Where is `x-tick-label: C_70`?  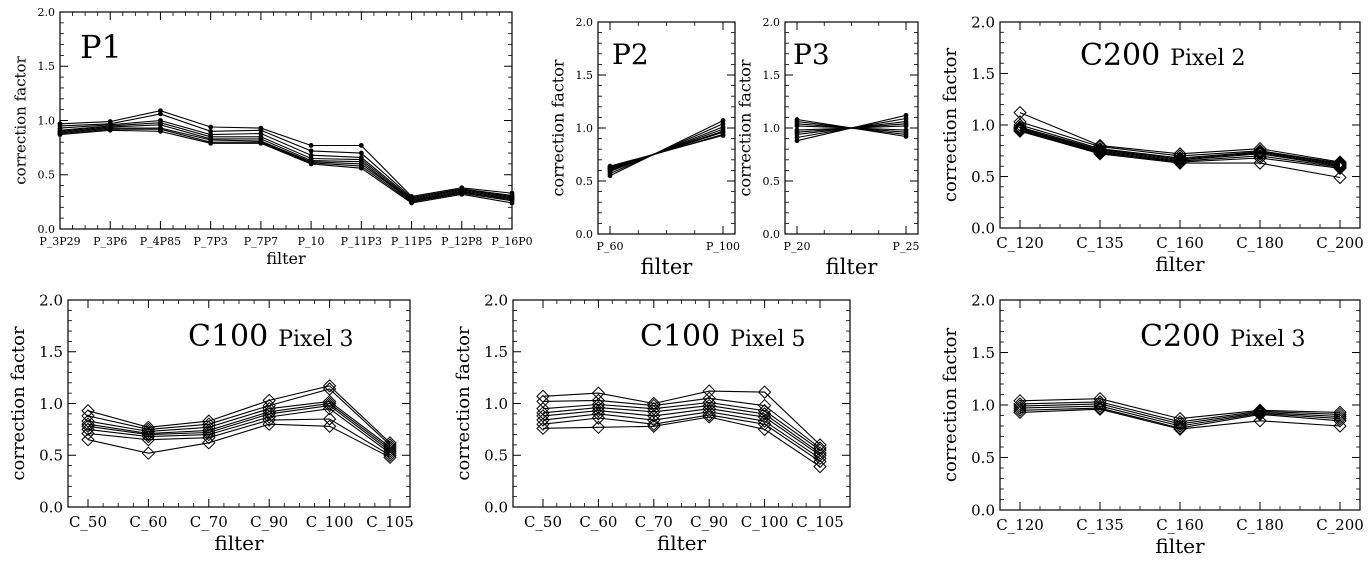
x-tick-label: C_70 is located at coordinates (209, 522).